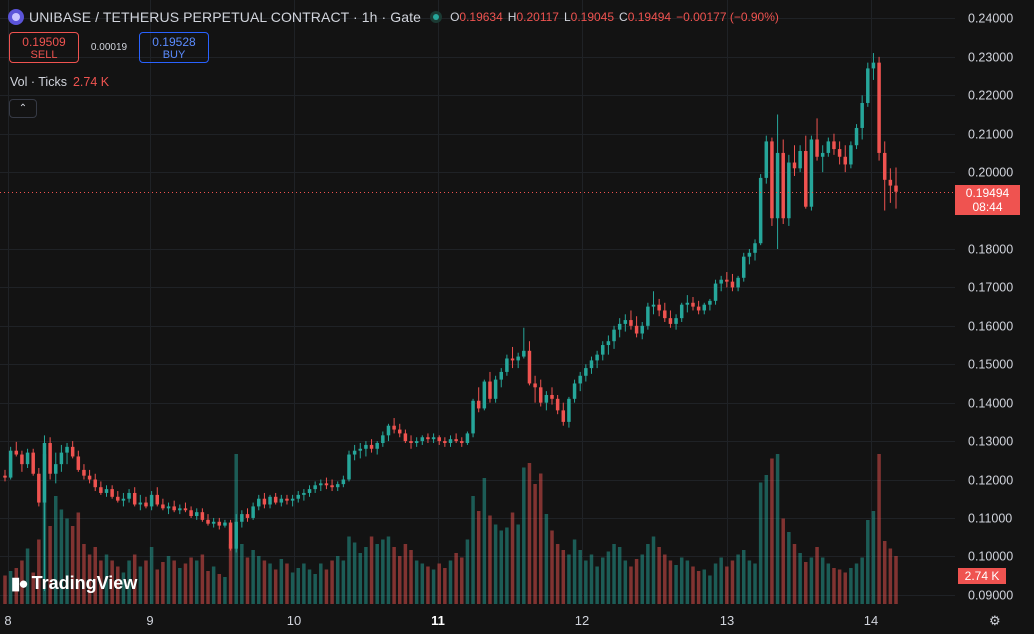 This screenshot has width=1034, height=634. What do you see at coordinates (645, 17) in the screenshot?
I see `ohlc-close: C0.19494` at bounding box center [645, 17].